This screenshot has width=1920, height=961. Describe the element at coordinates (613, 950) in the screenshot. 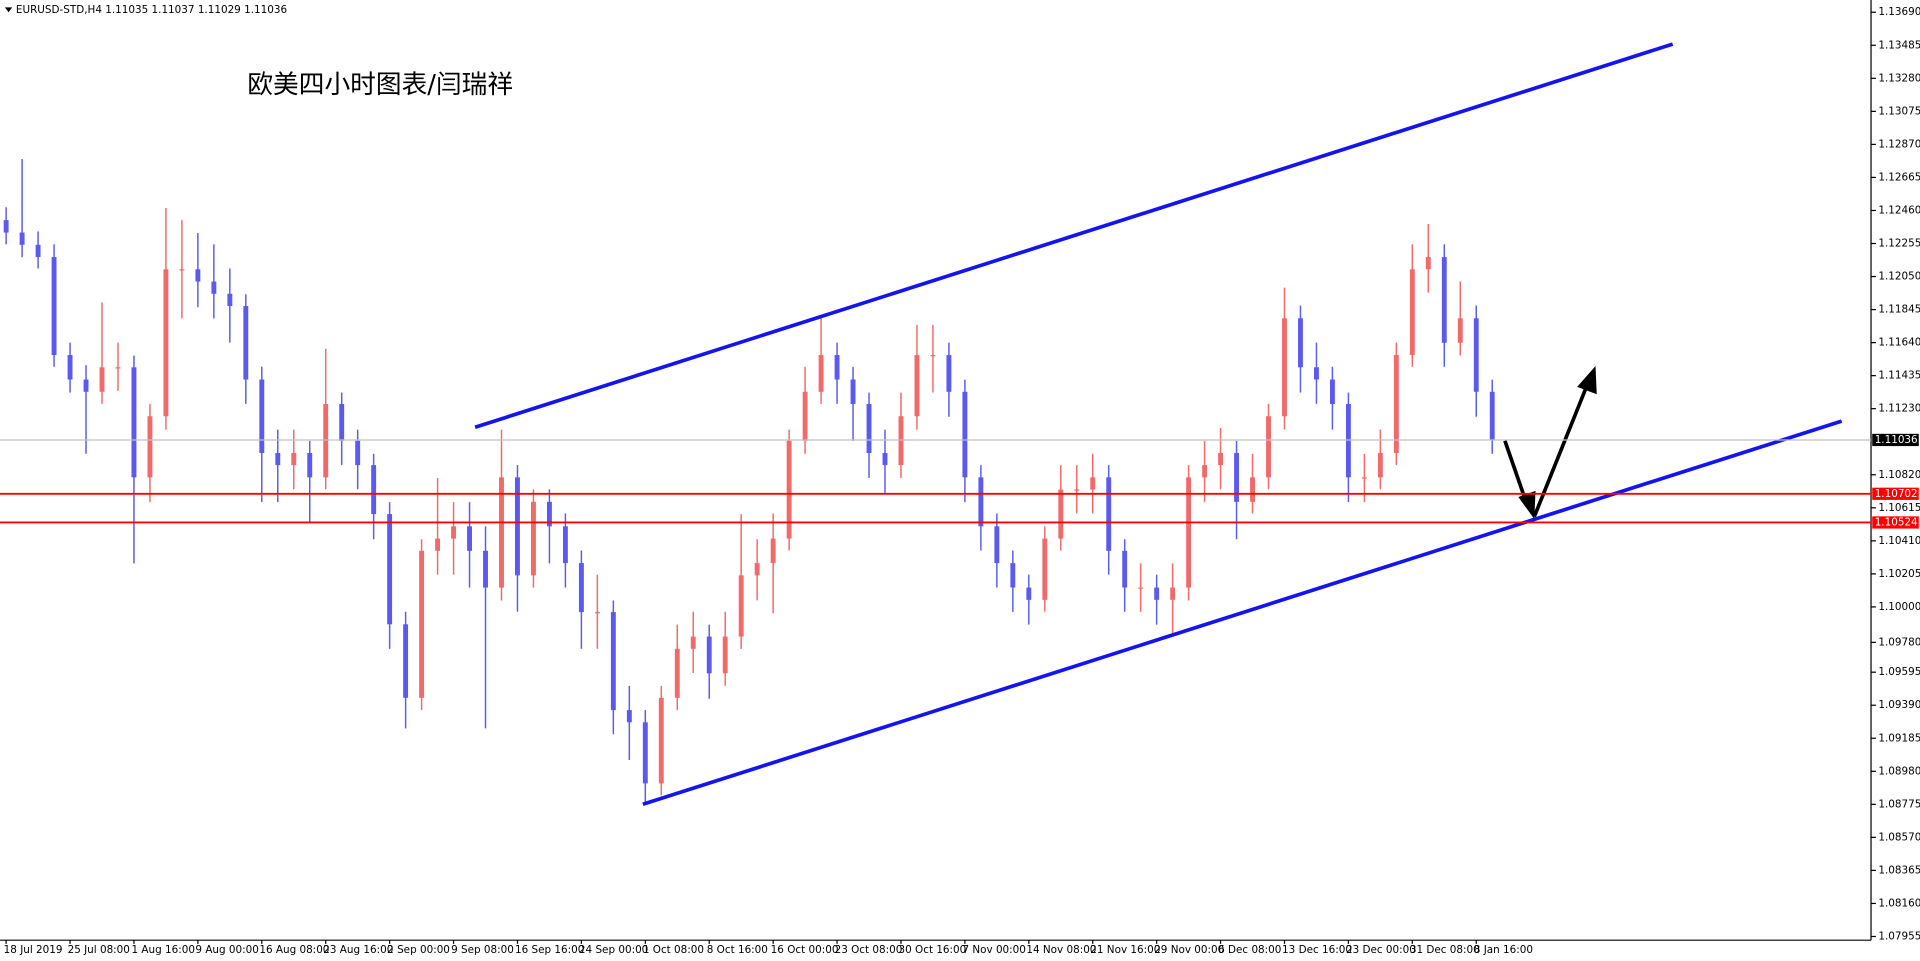

I see `x-tick-label: 24 Sep 00:00` at that location.